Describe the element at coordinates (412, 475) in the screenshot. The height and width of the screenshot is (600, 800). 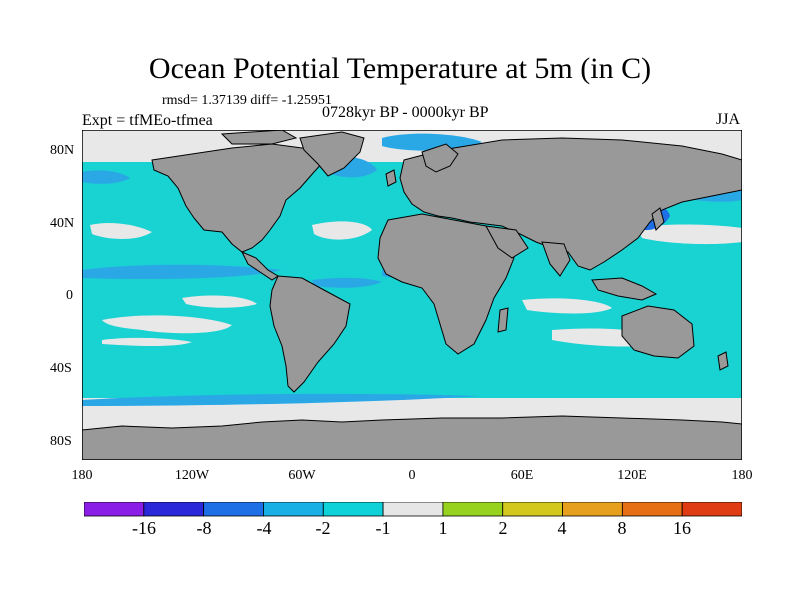
I see `x-label-0: 0` at that location.